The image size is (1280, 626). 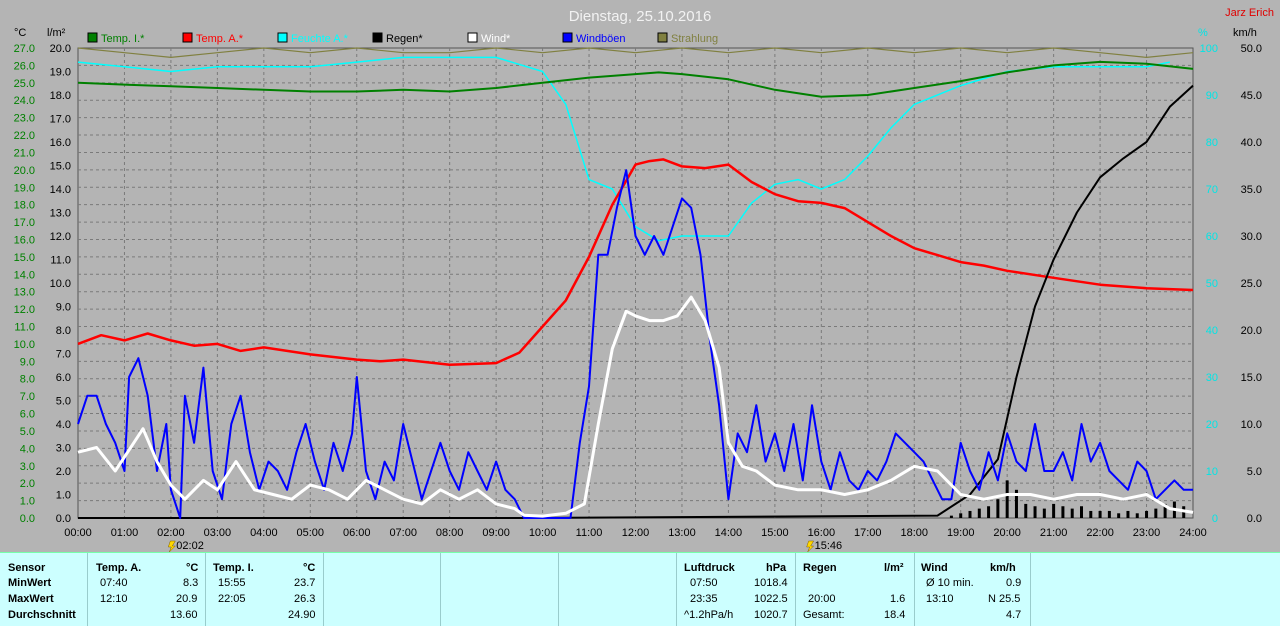 What do you see at coordinates (24, 188) in the screenshot?
I see `temp-tick-label: 19.0` at bounding box center [24, 188].